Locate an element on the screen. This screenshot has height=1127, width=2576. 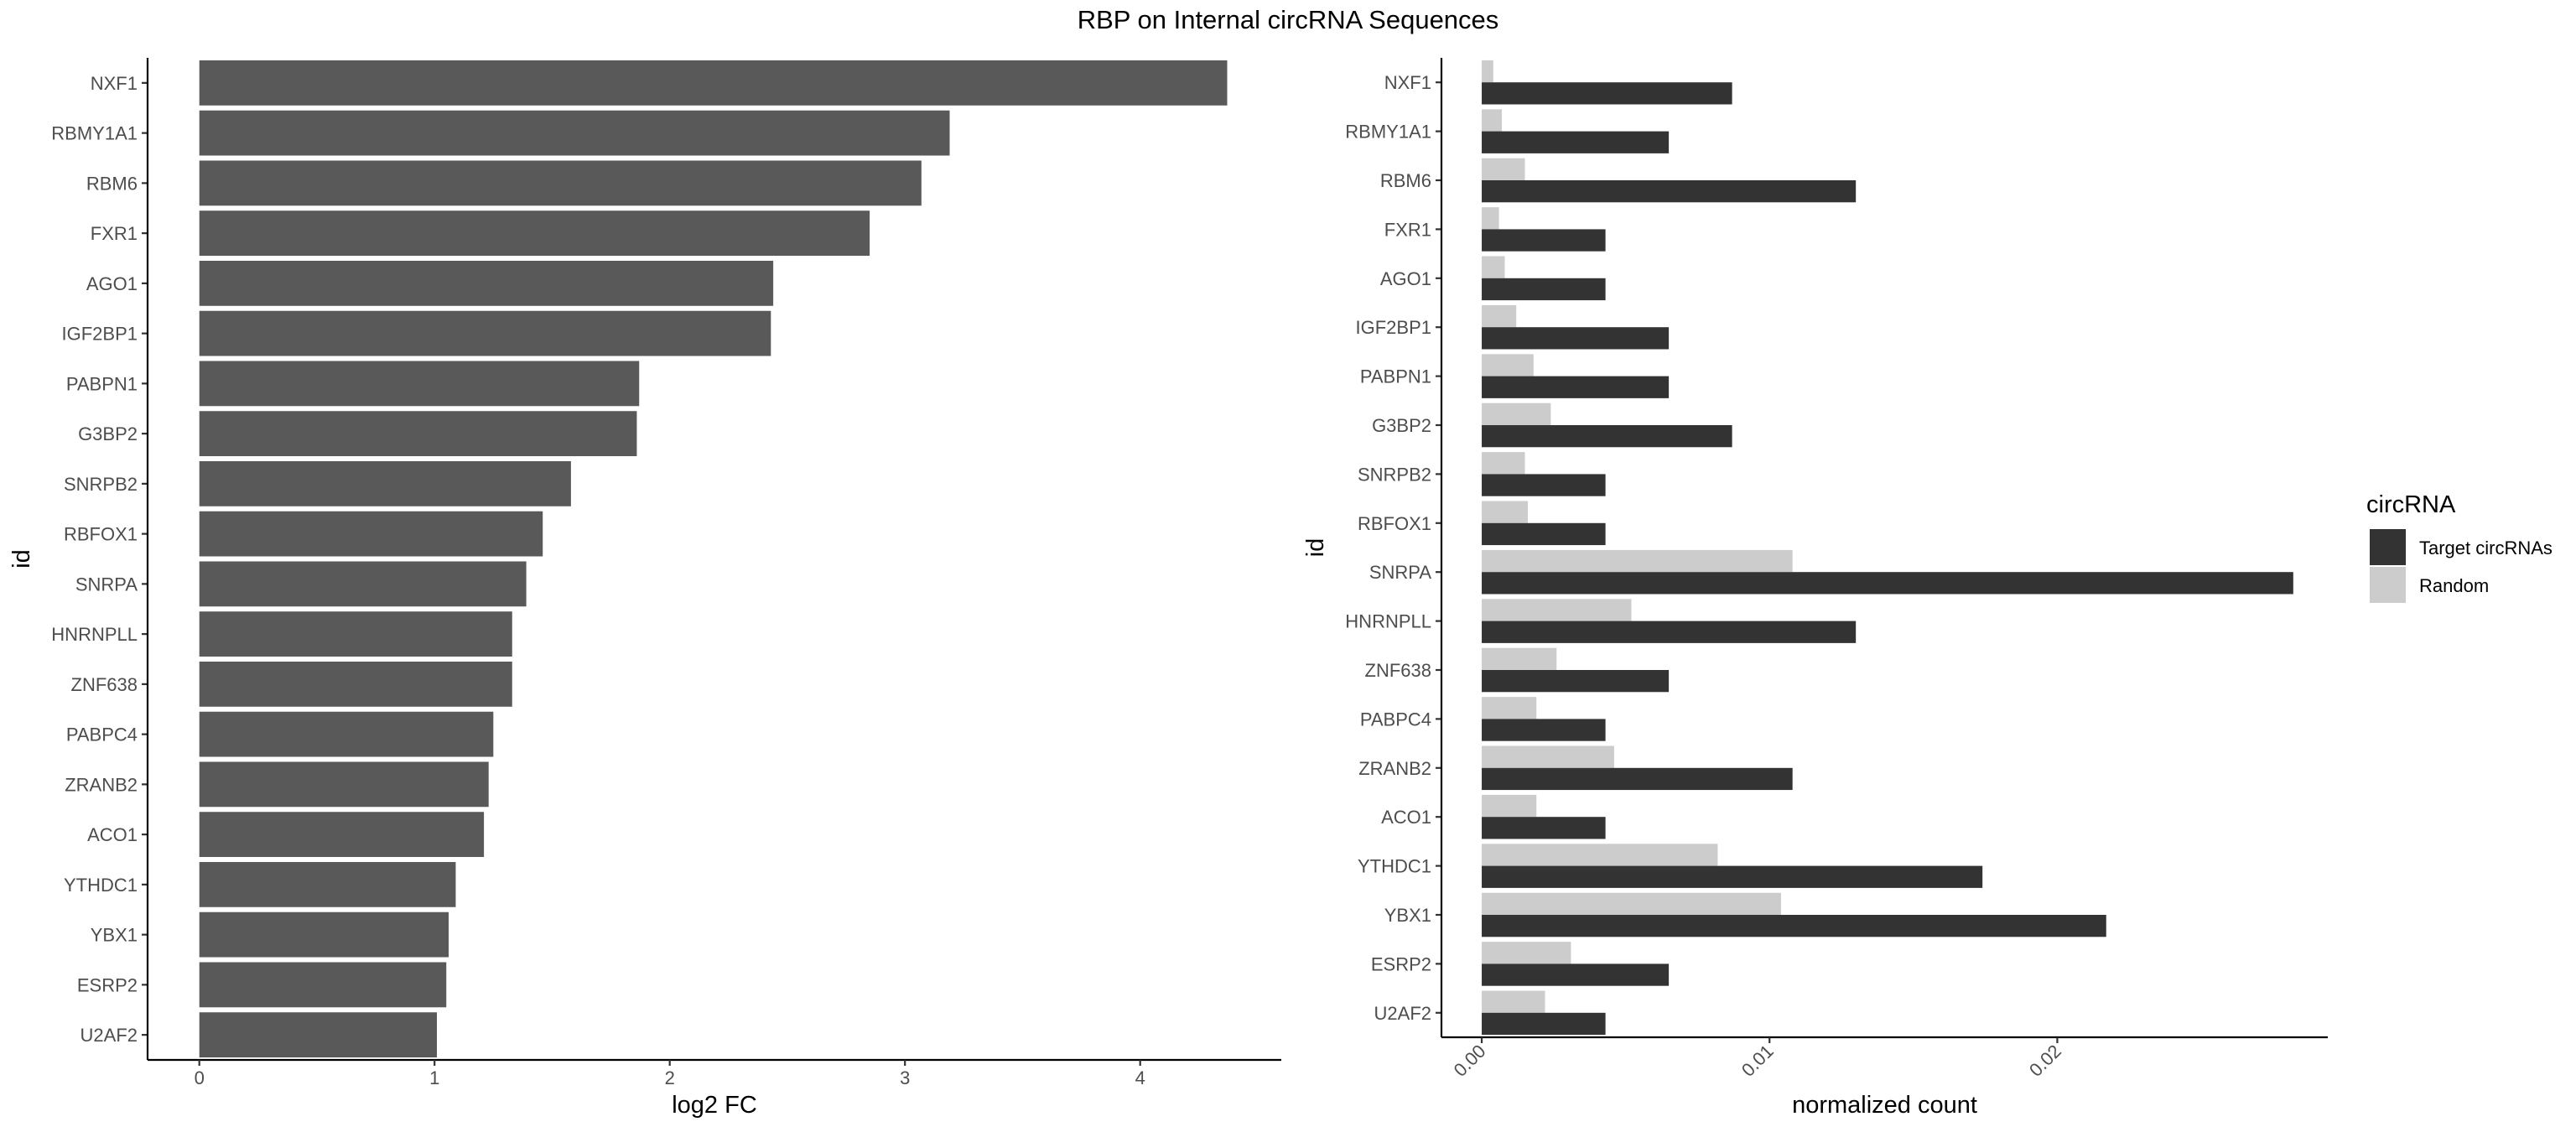
left-y-tick-label-ythdc1: YTHDC1 is located at coordinates (101, 885).